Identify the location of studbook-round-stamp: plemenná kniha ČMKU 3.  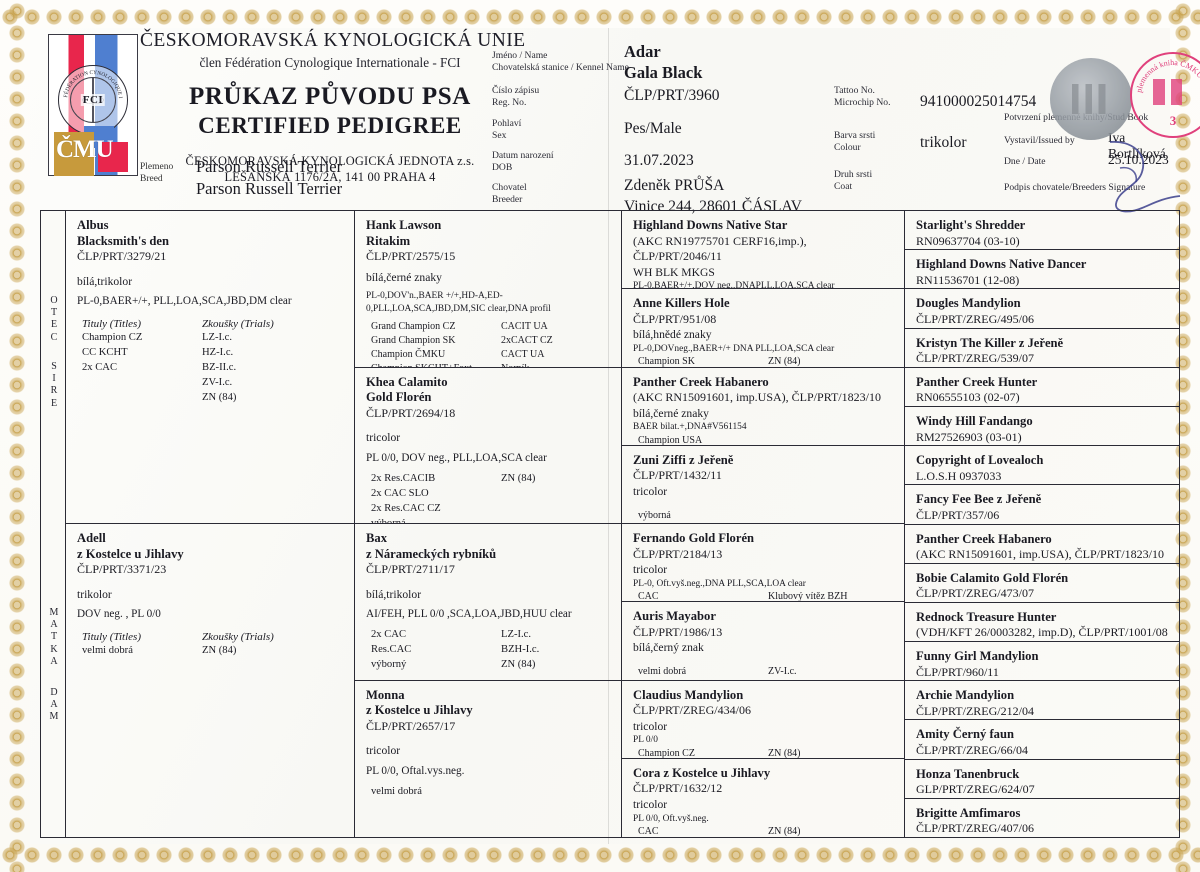
(1165, 95).